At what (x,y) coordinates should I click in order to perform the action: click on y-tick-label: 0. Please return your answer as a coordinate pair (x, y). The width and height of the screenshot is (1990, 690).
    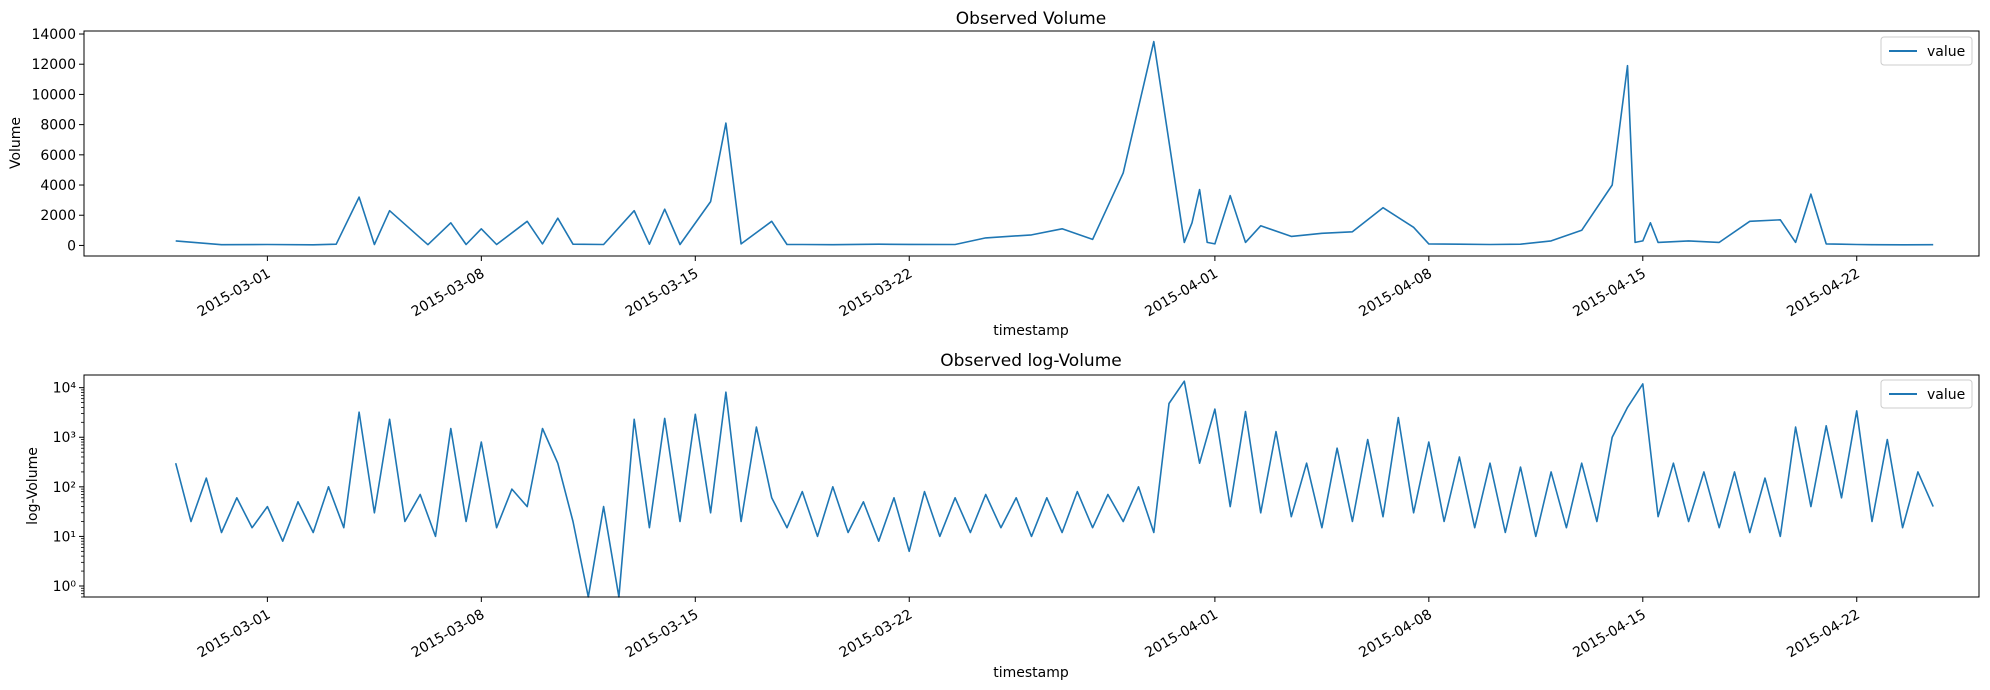
    Looking at the image, I should click on (71, 246).